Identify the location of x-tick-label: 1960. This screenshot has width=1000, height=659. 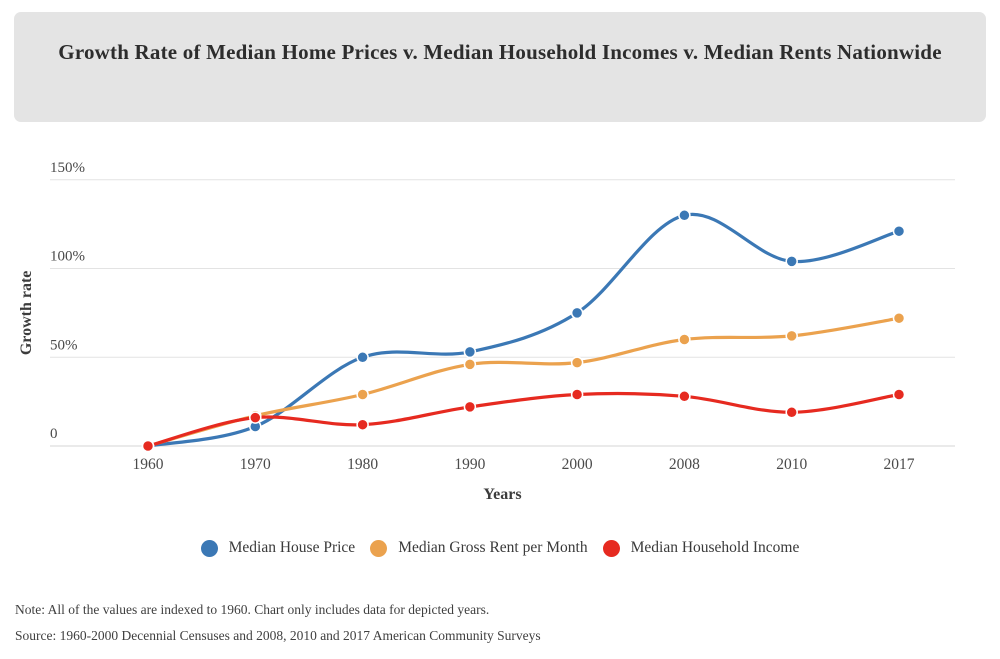
(148, 464).